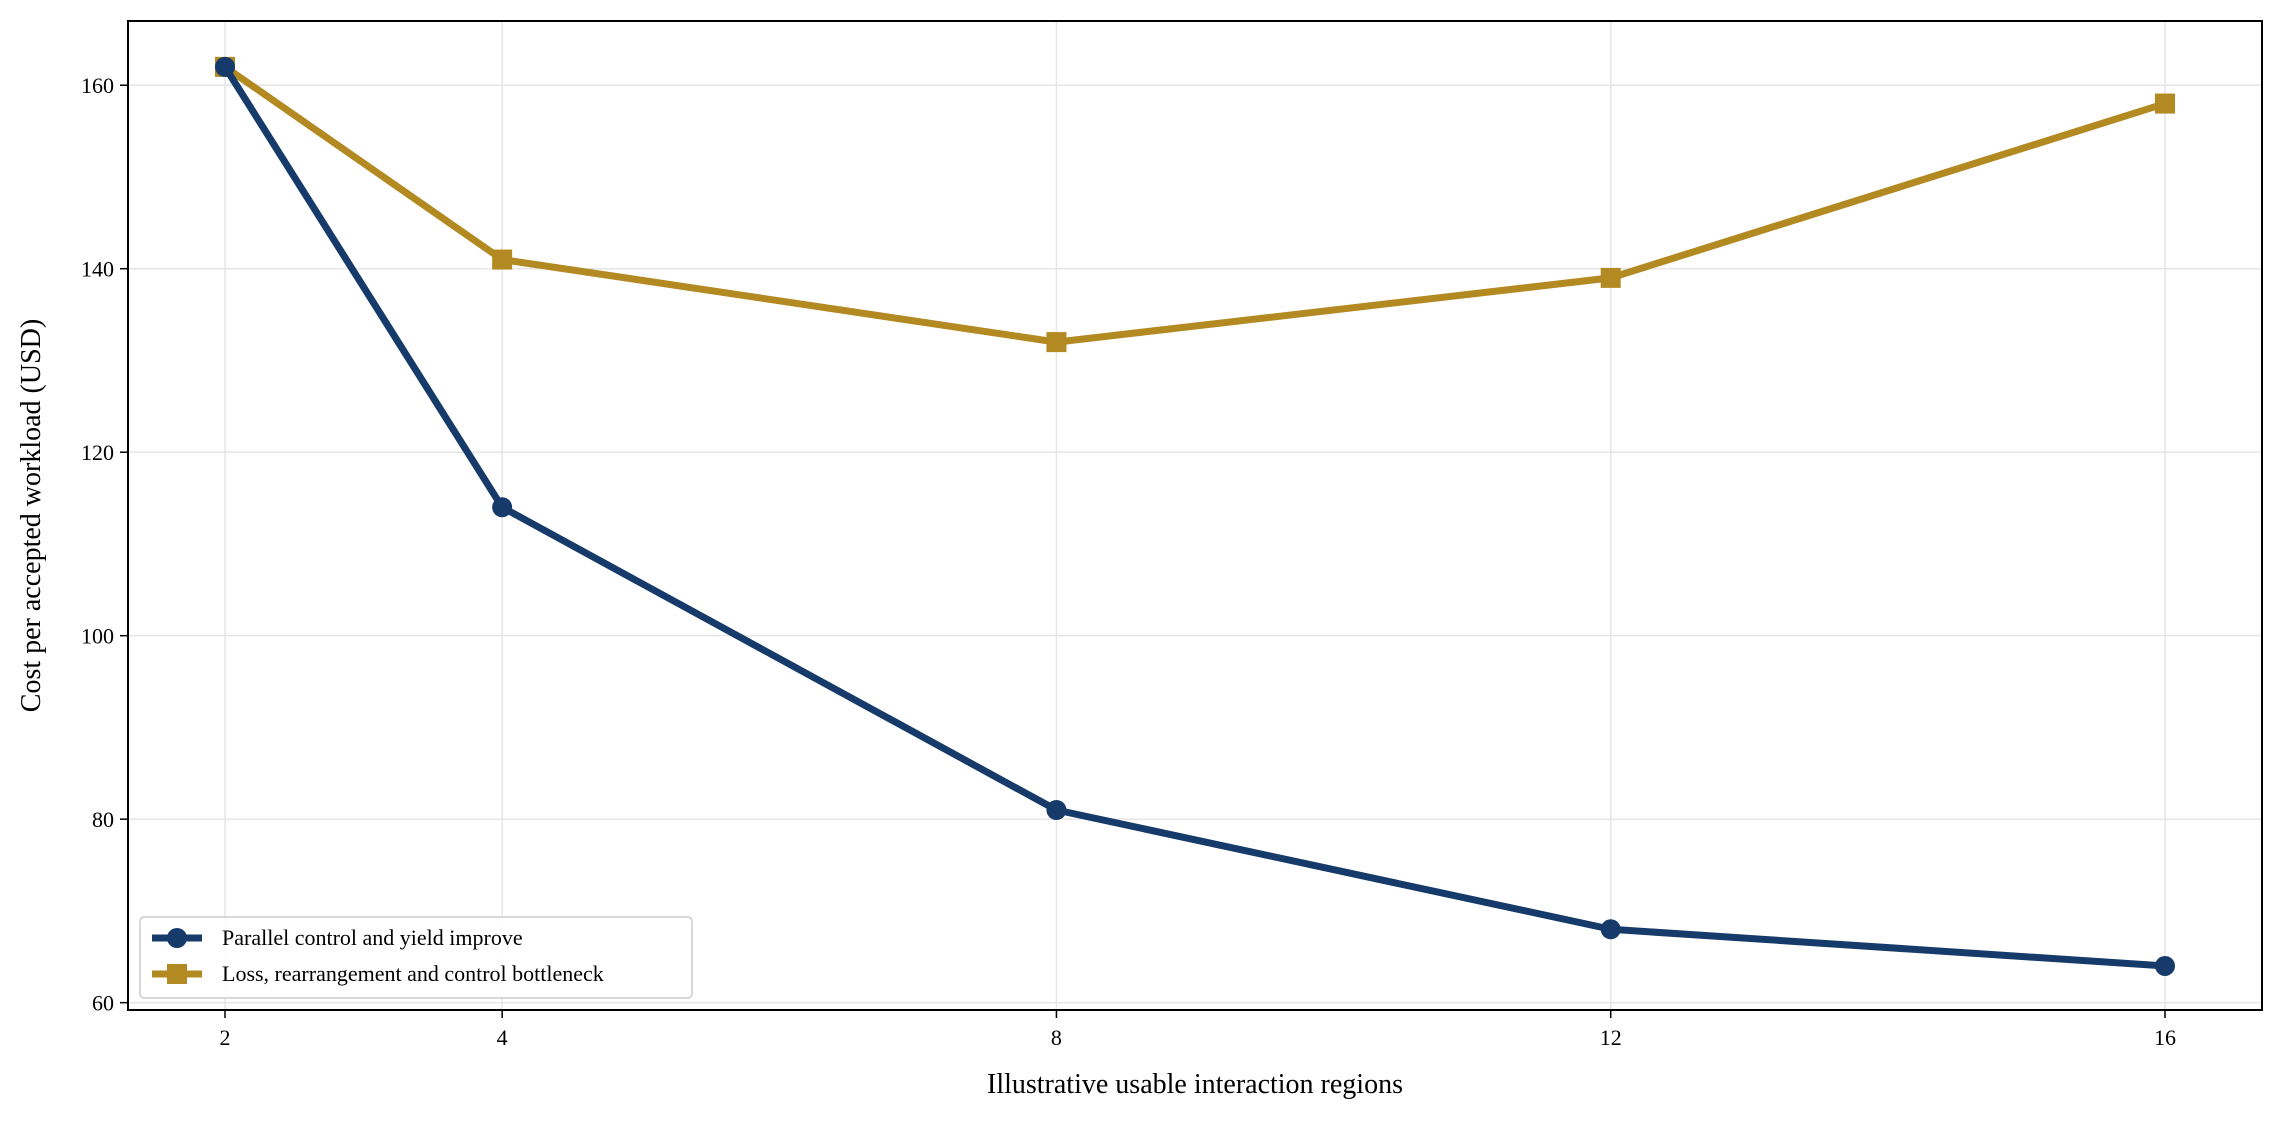  What do you see at coordinates (372, 937) in the screenshot?
I see `legend-label: Parallel control and yield improve` at bounding box center [372, 937].